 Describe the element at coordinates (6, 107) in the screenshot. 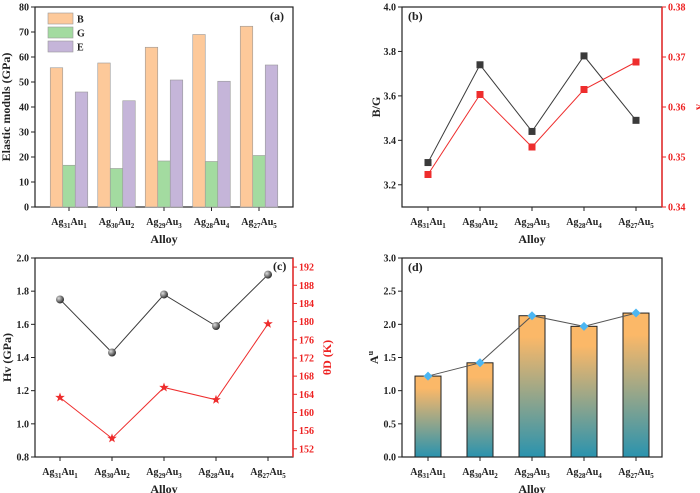

I see `y-axis-label: Elastic moduls (GPa)` at that location.